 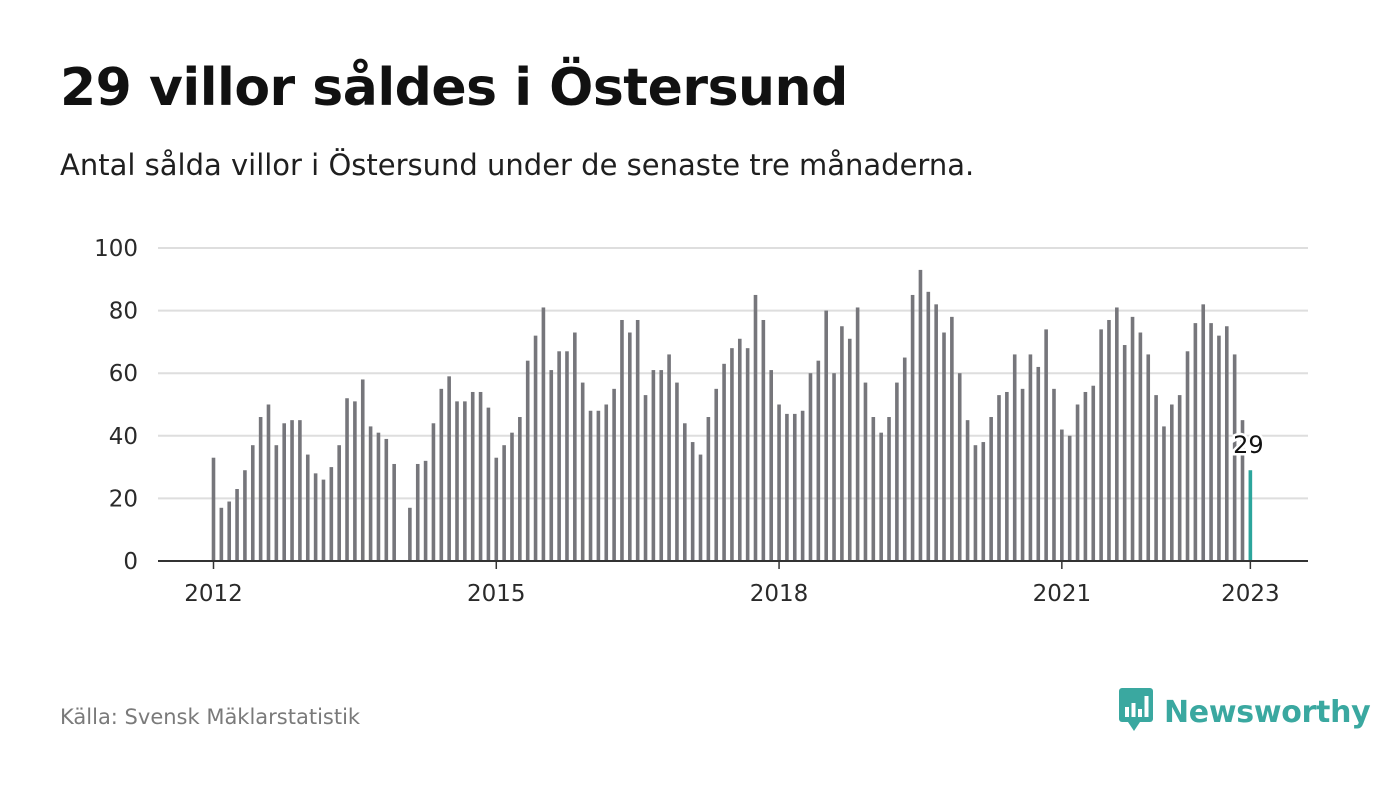 What do you see at coordinates (116, 249) in the screenshot?
I see `y-tick-label: 100` at bounding box center [116, 249].